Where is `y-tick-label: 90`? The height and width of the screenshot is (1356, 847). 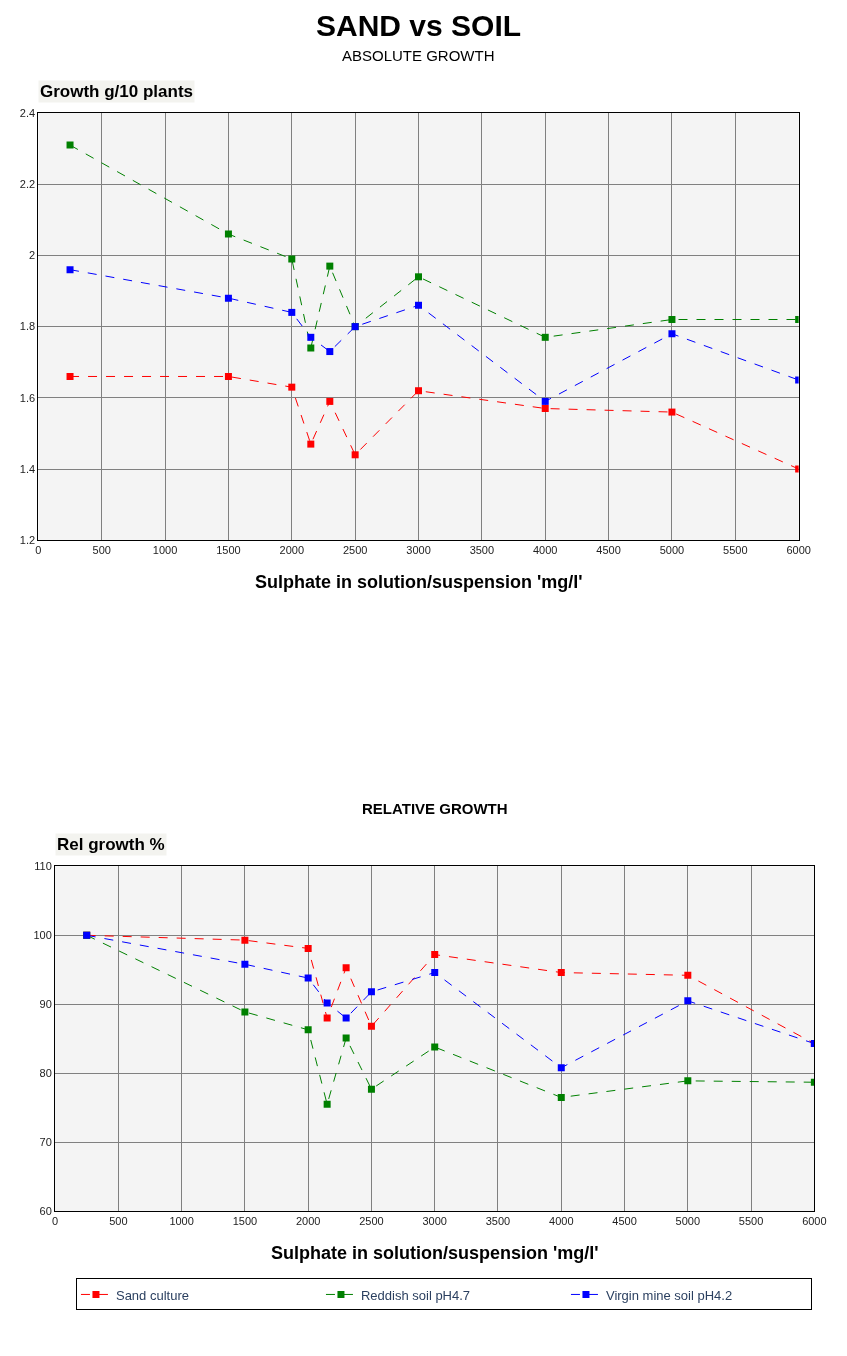
y-tick-label: 90 is located at coordinates (45, 1004).